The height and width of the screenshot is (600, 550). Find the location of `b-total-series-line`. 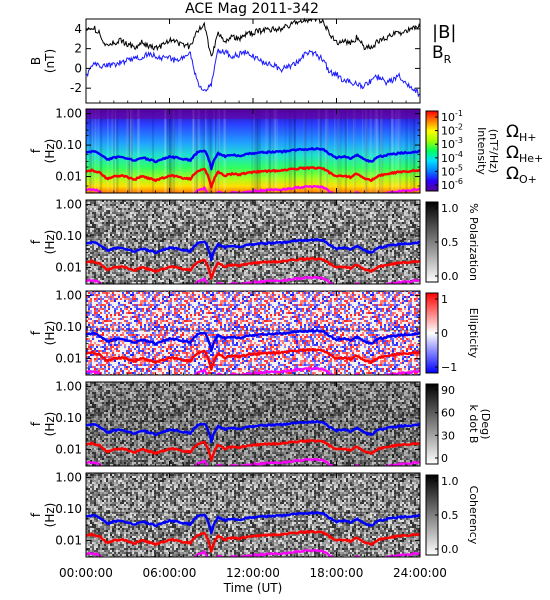

b-total-series-line is located at coordinates (253, 37).